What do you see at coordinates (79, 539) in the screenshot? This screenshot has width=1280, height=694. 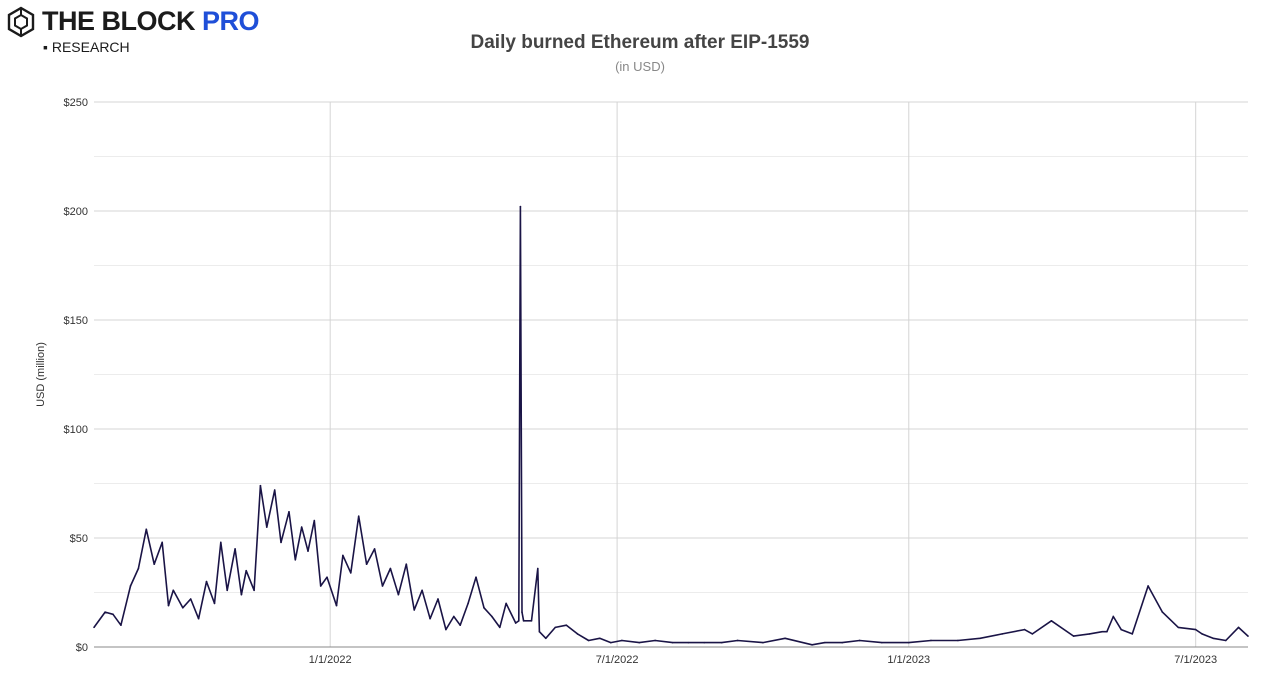 I see `y-tick-label: $50` at bounding box center [79, 539].